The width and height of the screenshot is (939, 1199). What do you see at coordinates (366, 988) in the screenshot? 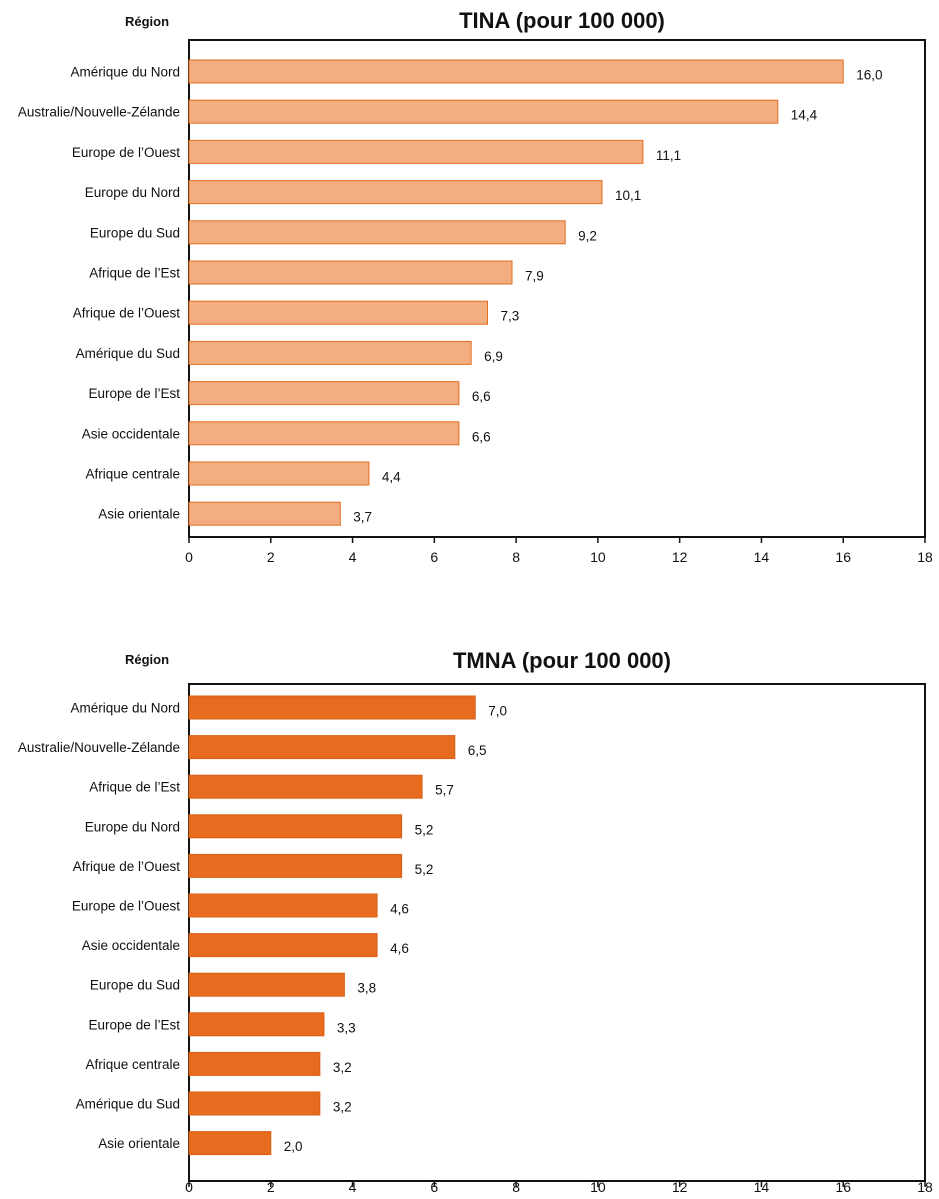
I see `chart2-value-label: 3,8` at bounding box center [366, 988].